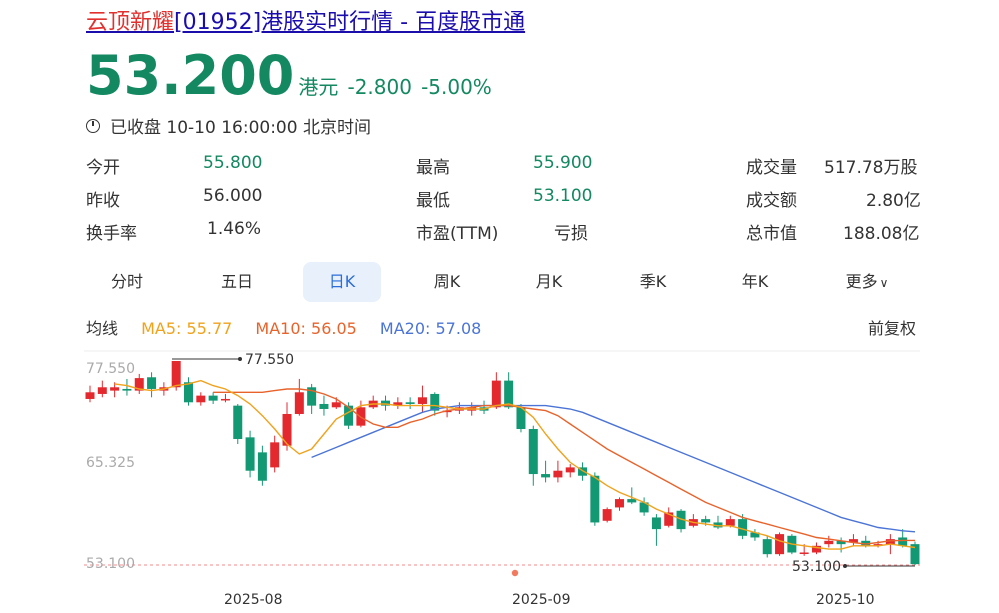 This screenshot has width=999, height=613. Describe the element at coordinates (233, 163) in the screenshot. I see `open-value: 55.800` at that location.